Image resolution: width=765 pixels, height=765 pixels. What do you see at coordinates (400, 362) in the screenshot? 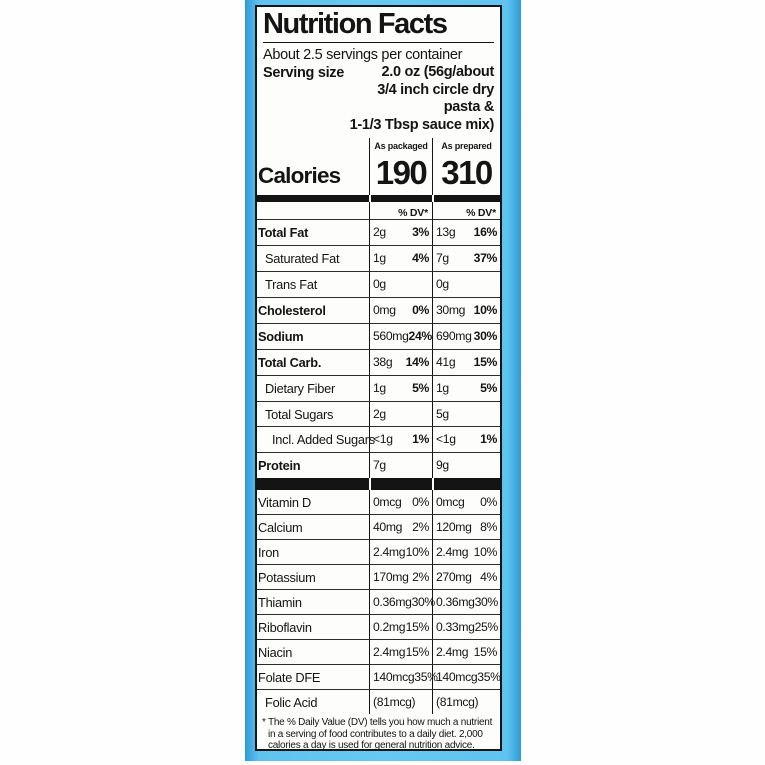
I see `nutrient-packaged-cell: 38g 14%` at bounding box center [400, 362].